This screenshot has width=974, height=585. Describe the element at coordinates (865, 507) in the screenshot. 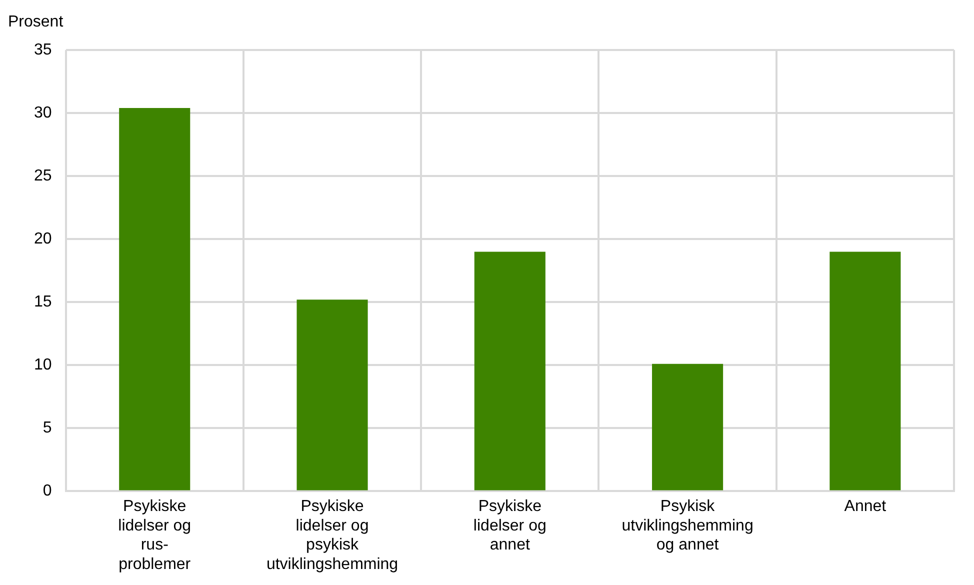

I see `x-tick-label: Annet` at that location.